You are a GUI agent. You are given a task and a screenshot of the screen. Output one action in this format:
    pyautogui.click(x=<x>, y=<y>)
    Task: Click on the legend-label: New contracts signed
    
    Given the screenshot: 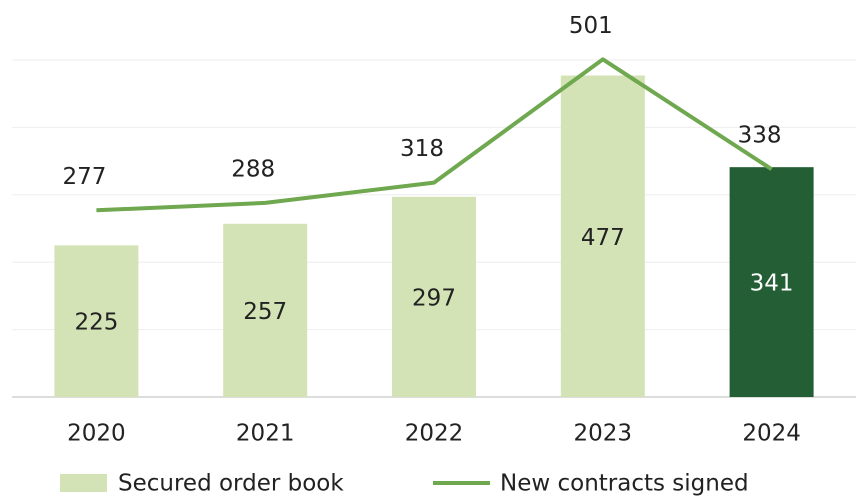 What is the action you would take?
    pyautogui.click(x=624, y=484)
    